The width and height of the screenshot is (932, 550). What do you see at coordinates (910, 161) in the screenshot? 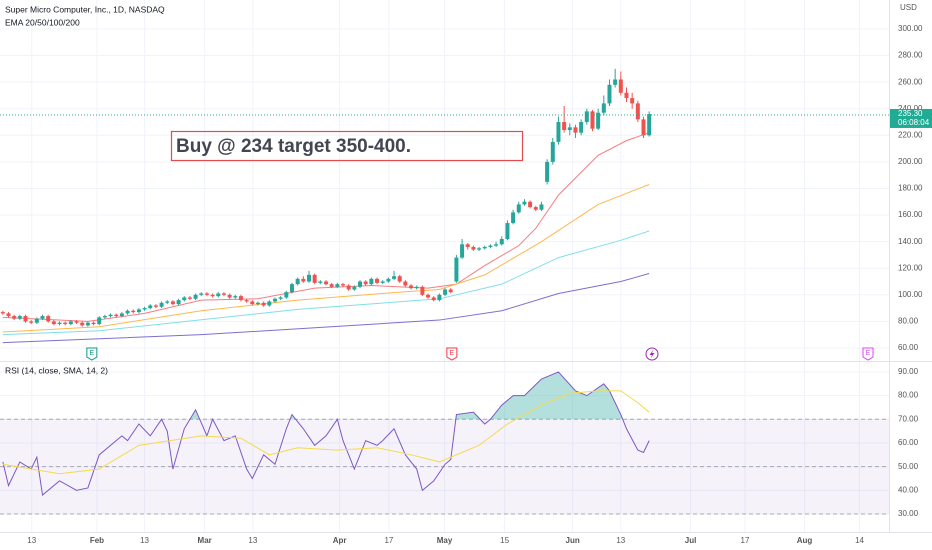
I see `y-tick-label: 200.00` at bounding box center [910, 161].